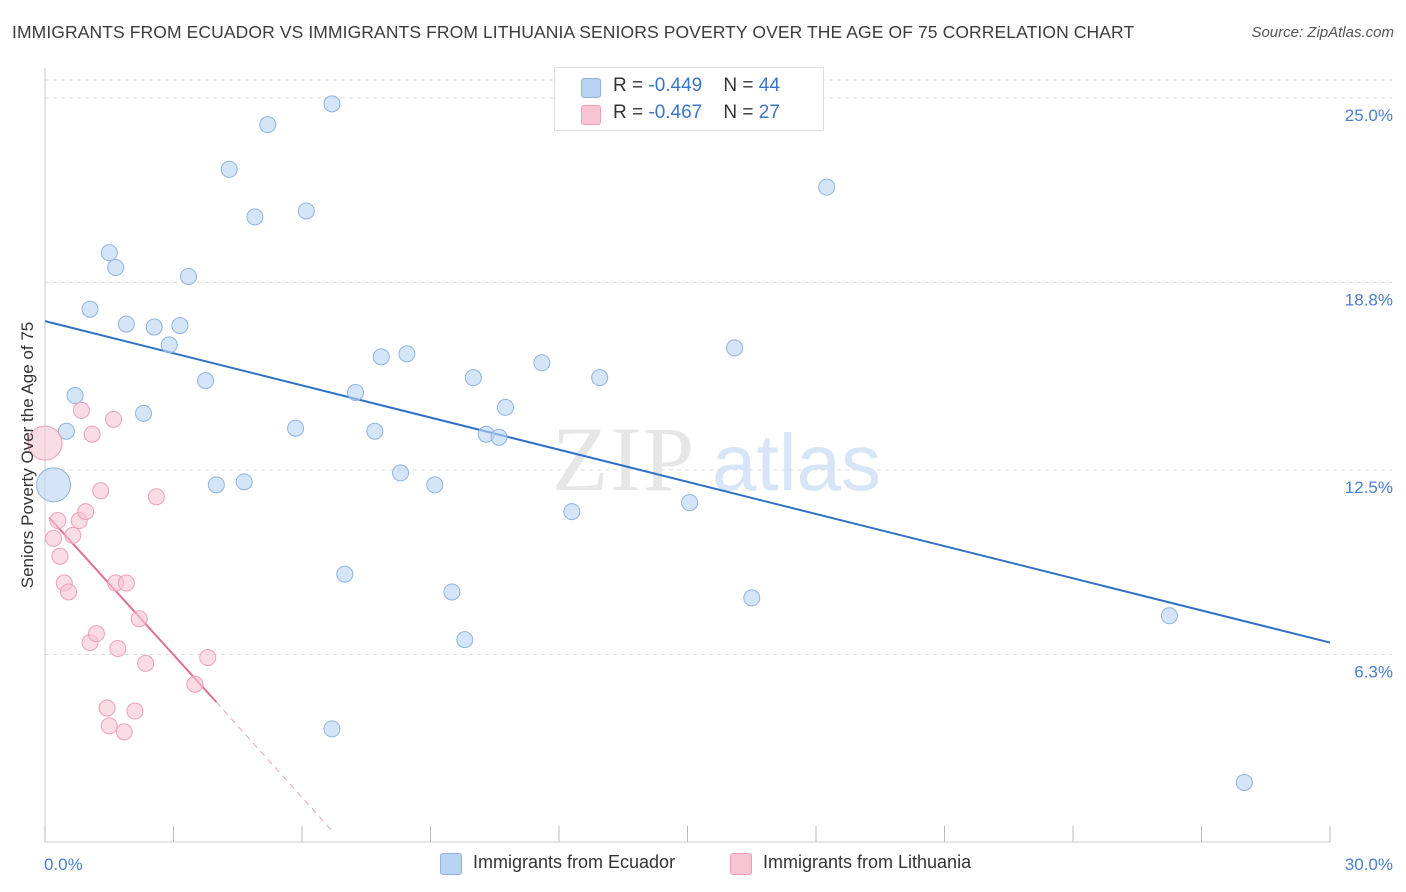 This screenshot has height=892, width=1406. I want to click on bottom-legend-label-ecuador: Immigrants from Ecuador, so click(574, 862).